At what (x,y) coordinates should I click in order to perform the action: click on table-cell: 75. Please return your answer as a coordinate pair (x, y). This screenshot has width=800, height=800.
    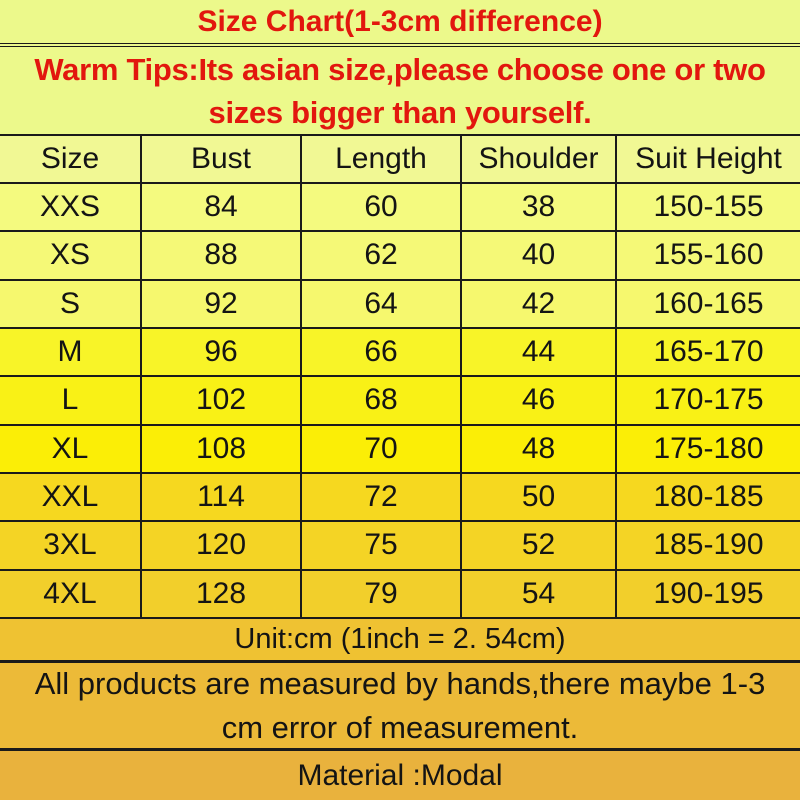
    Looking at the image, I should click on (382, 545).